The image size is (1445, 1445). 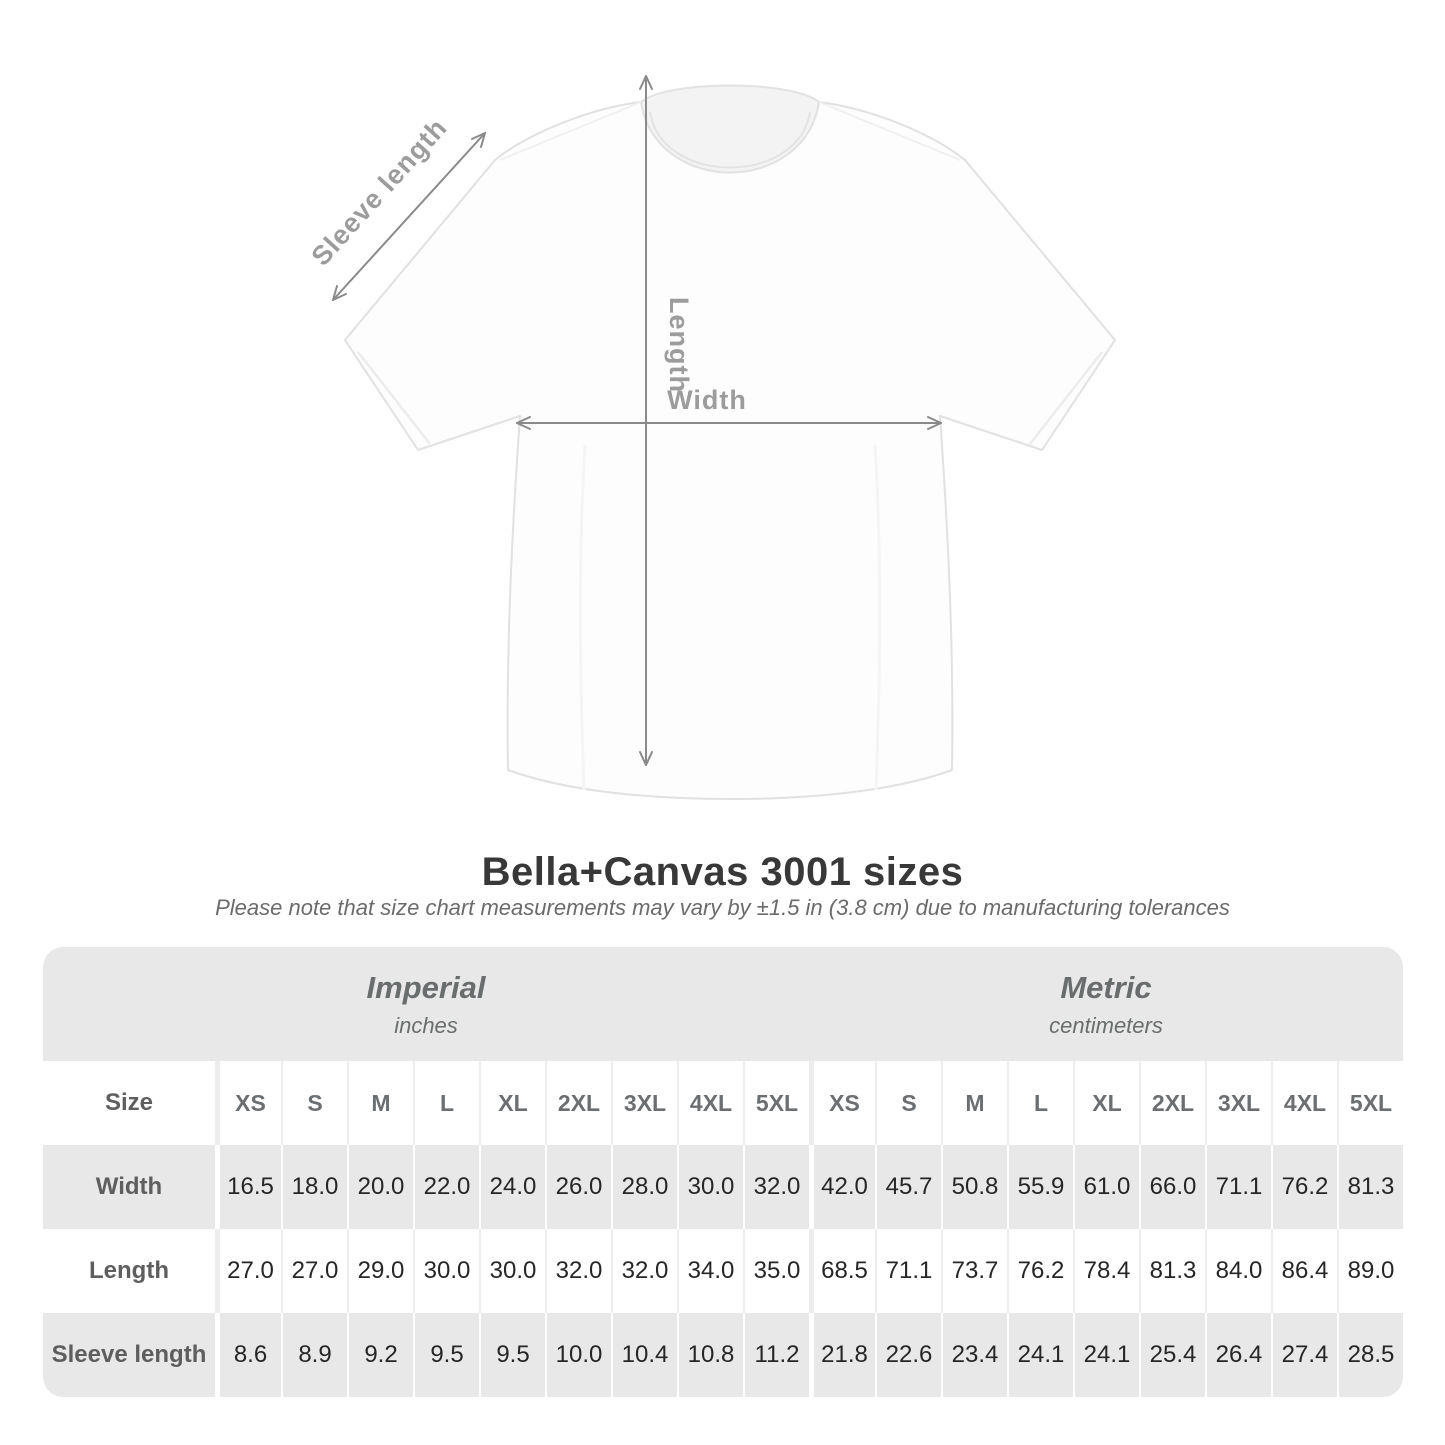 I want to click on width-metric-cell: 81.3, so click(x=1370, y=1187).